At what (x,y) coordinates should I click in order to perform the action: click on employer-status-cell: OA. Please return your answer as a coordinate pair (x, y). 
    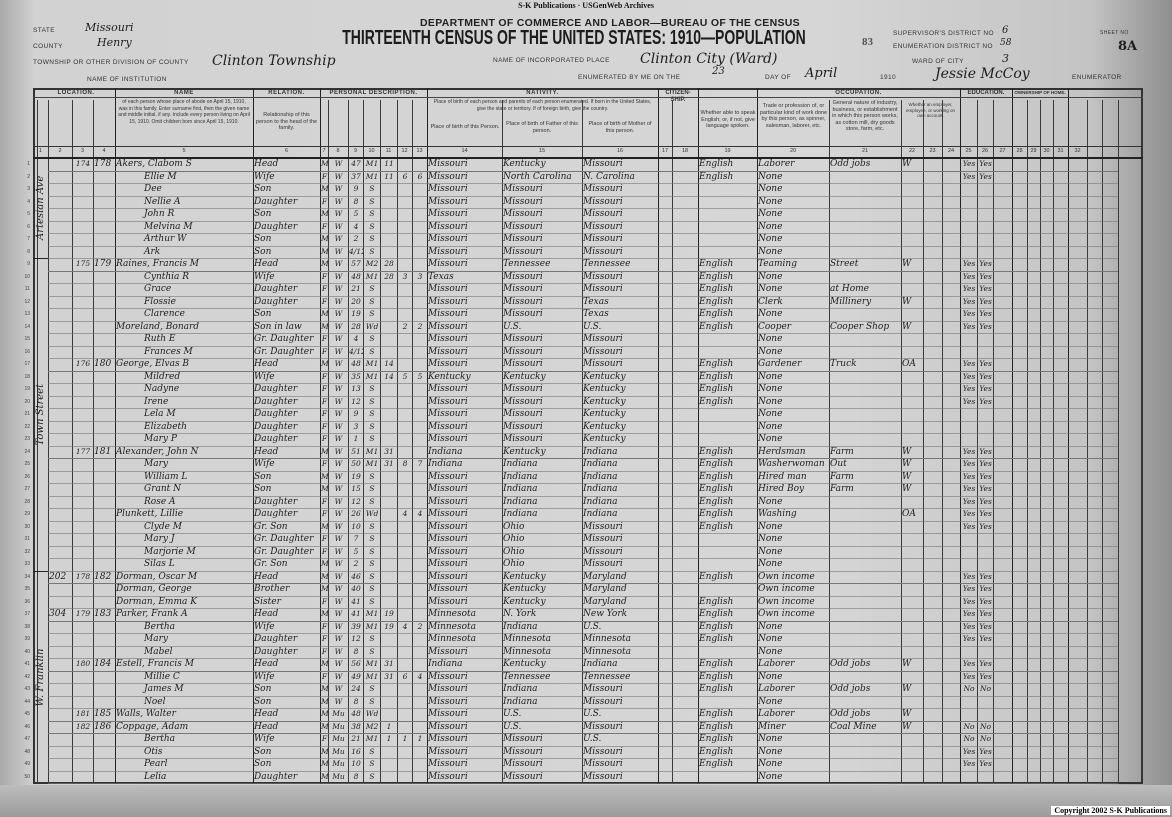
    Looking at the image, I should click on (909, 364).